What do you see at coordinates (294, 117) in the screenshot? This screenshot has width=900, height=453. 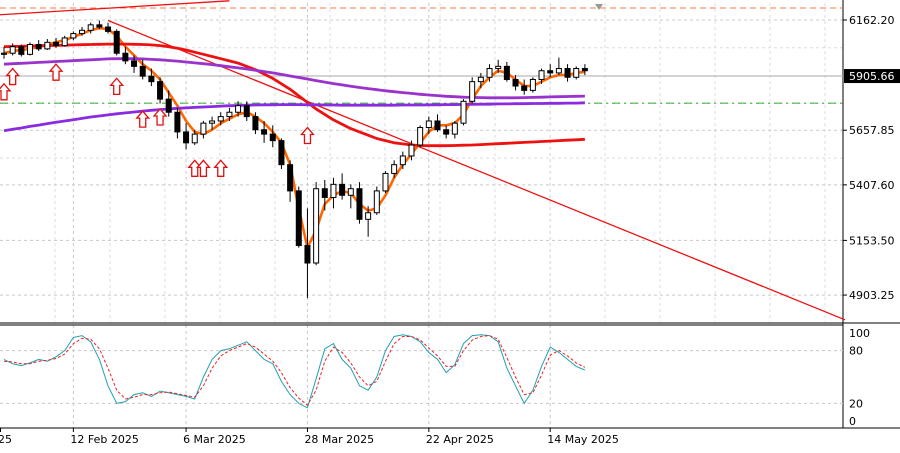 I see `moving-average-line` at bounding box center [294, 117].